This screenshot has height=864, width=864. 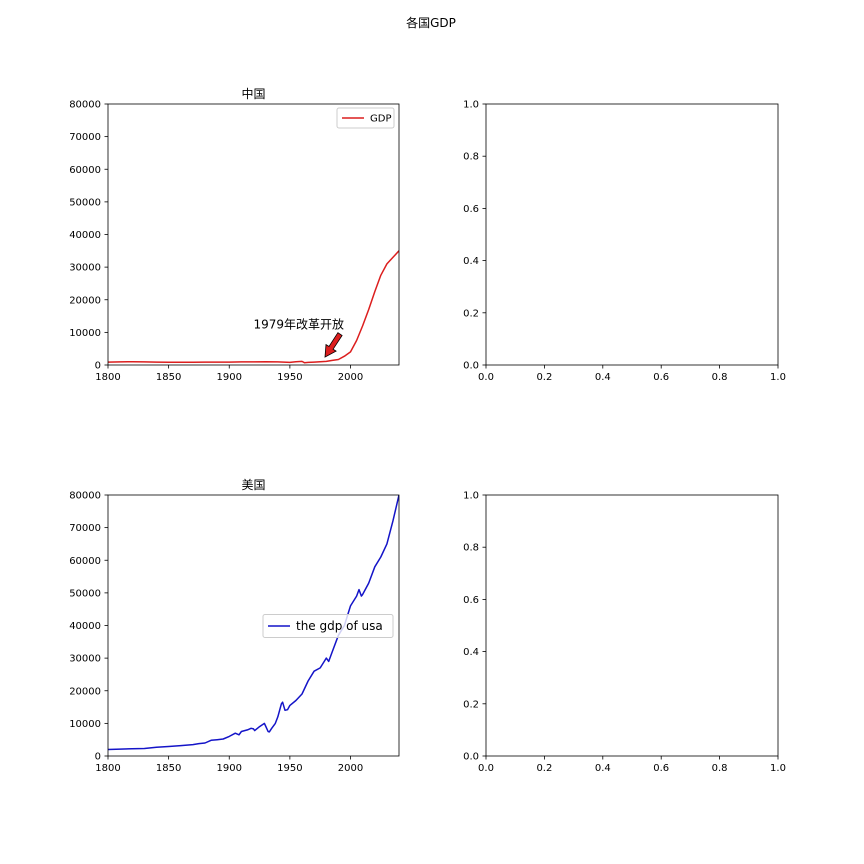 What do you see at coordinates (299, 323) in the screenshot?
I see `annotation-text: 1979年改革开放` at bounding box center [299, 323].